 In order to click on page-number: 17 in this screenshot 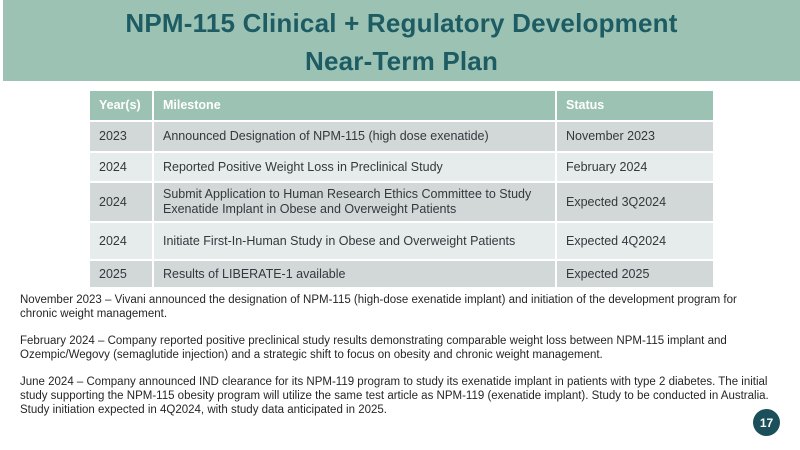, I will do `click(766, 422)`.